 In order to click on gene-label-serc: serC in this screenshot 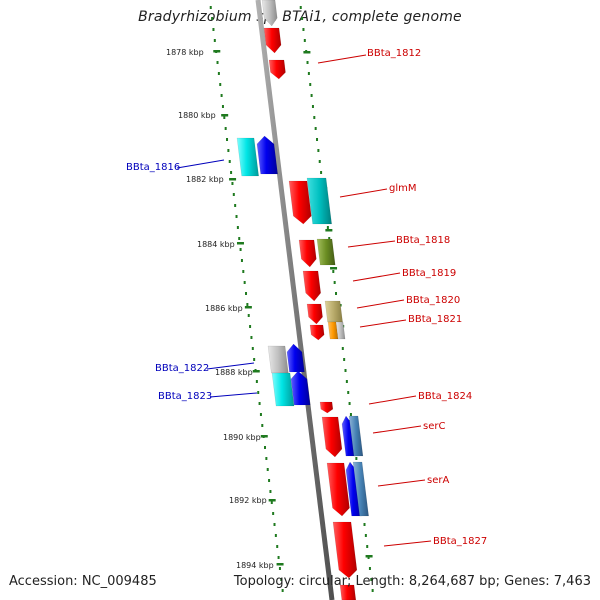, I will do `click(434, 426)`.